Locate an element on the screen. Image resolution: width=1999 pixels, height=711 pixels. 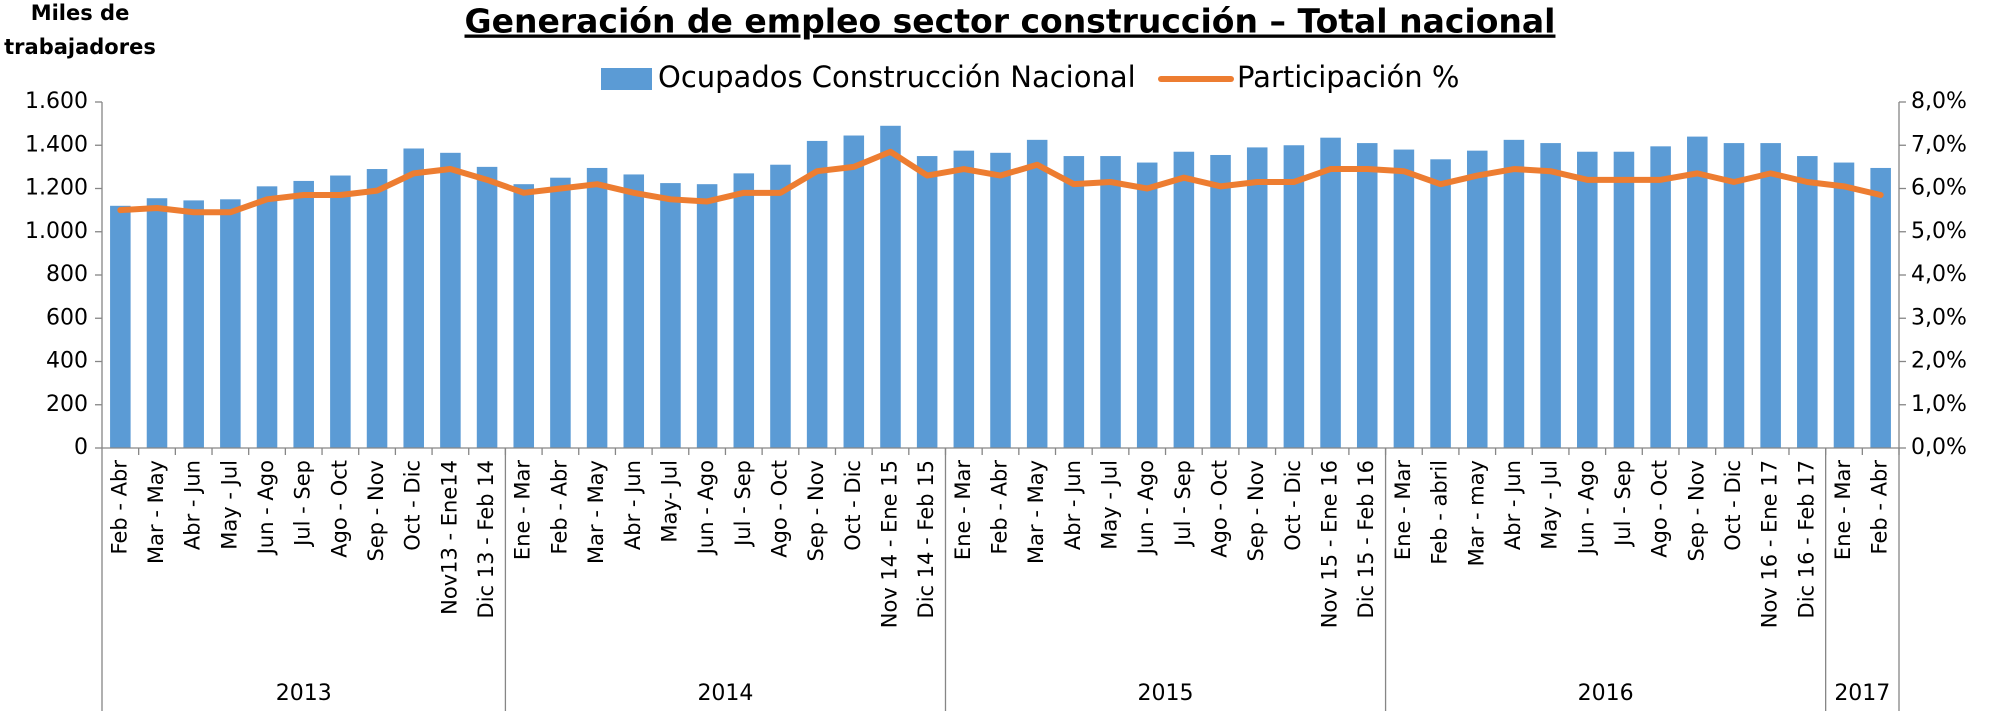
group-label: 2016 is located at coordinates (1606, 693).